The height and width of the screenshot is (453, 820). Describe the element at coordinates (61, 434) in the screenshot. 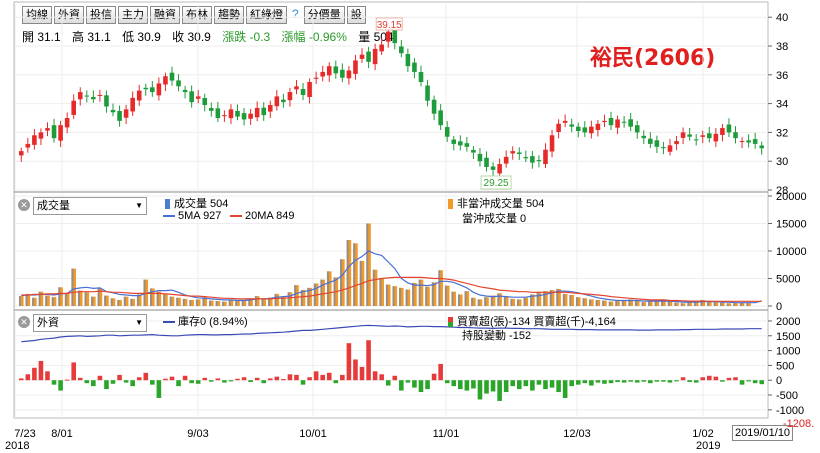

I see `x-tick-label: 8/01` at that location.